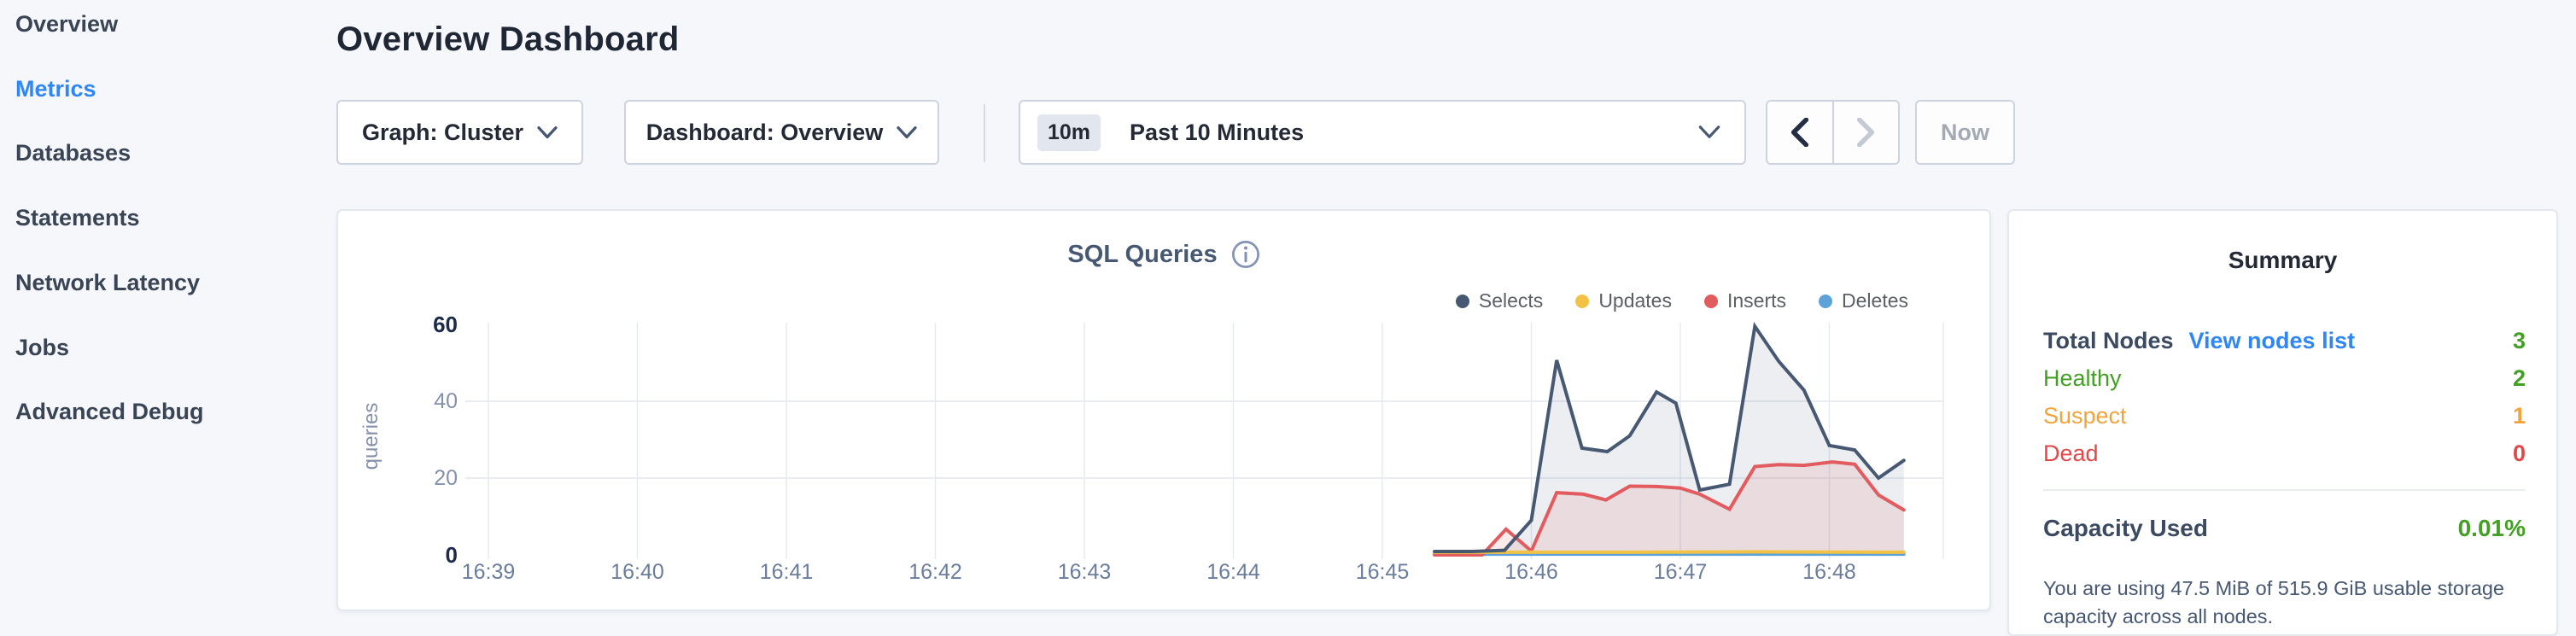  What do you see at coordinates (1382, 572) in the screenshot?
I see `x-tick-label: 16:45` at bounding box center [1382, 572].